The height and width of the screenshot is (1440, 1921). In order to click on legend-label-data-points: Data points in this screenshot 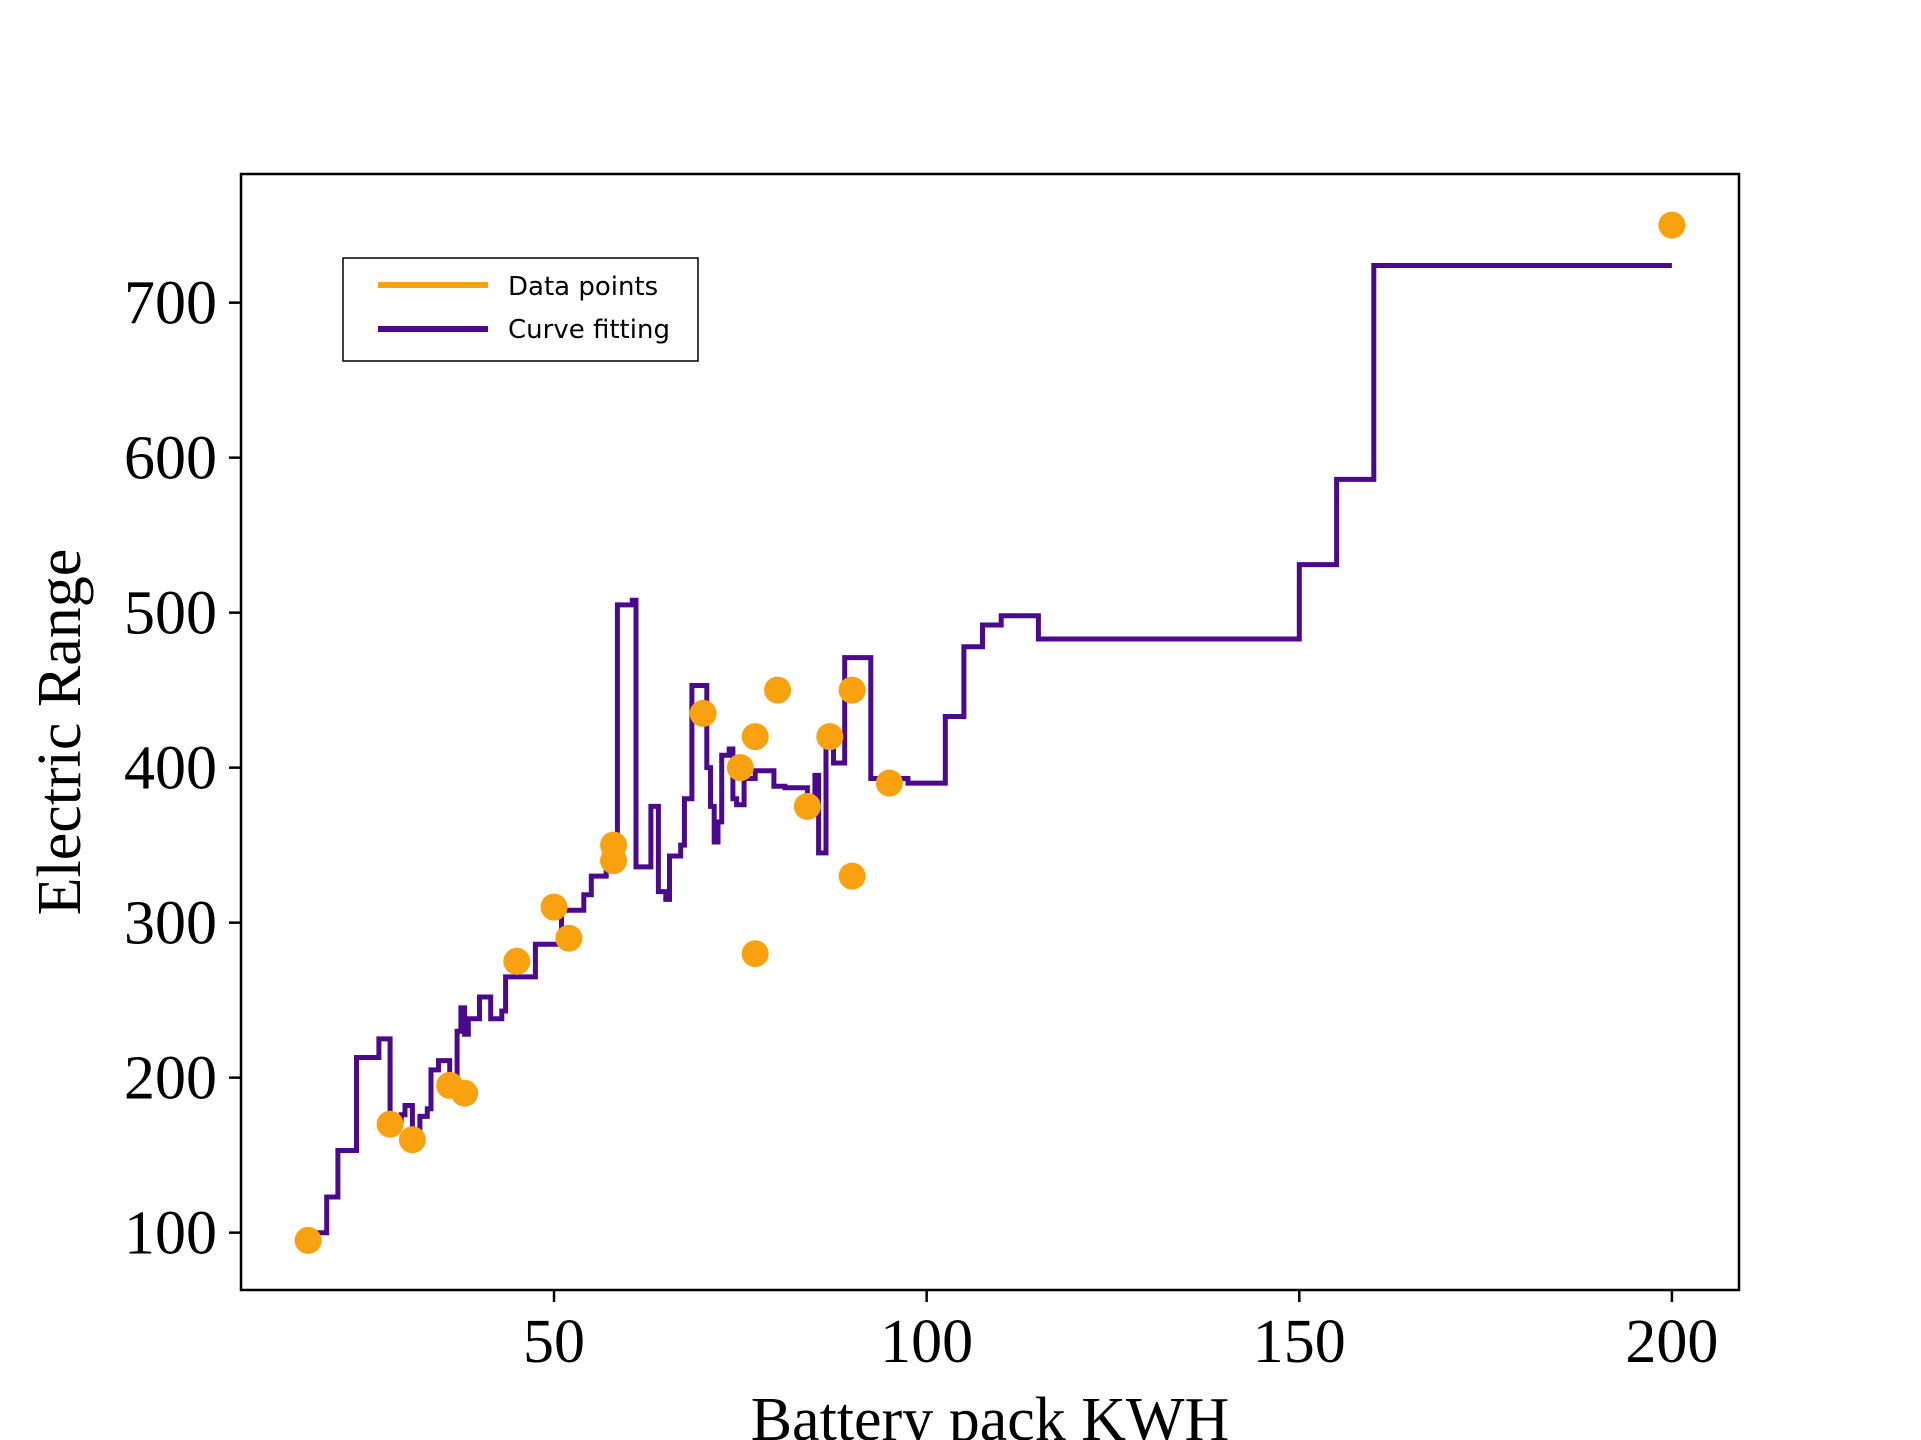, I will do `click(583, 287)`.